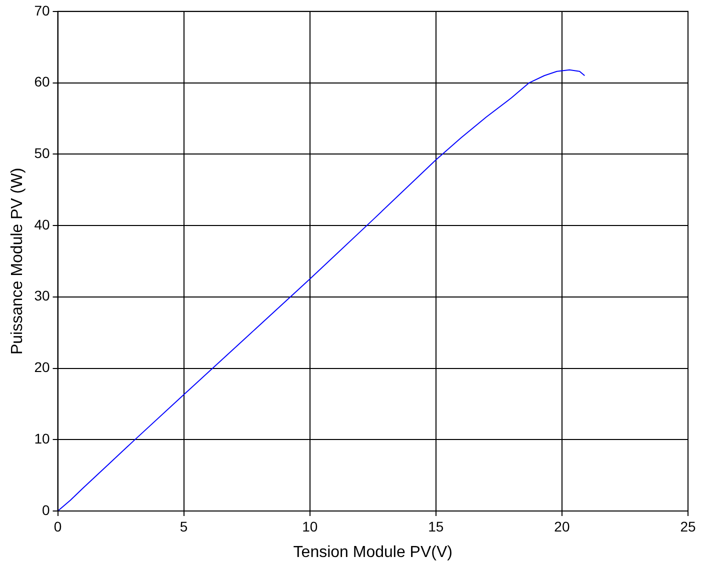 The width and height of the screenshot is (706, 570). I want to click on y-tick-label: 30, so click(42, 296).